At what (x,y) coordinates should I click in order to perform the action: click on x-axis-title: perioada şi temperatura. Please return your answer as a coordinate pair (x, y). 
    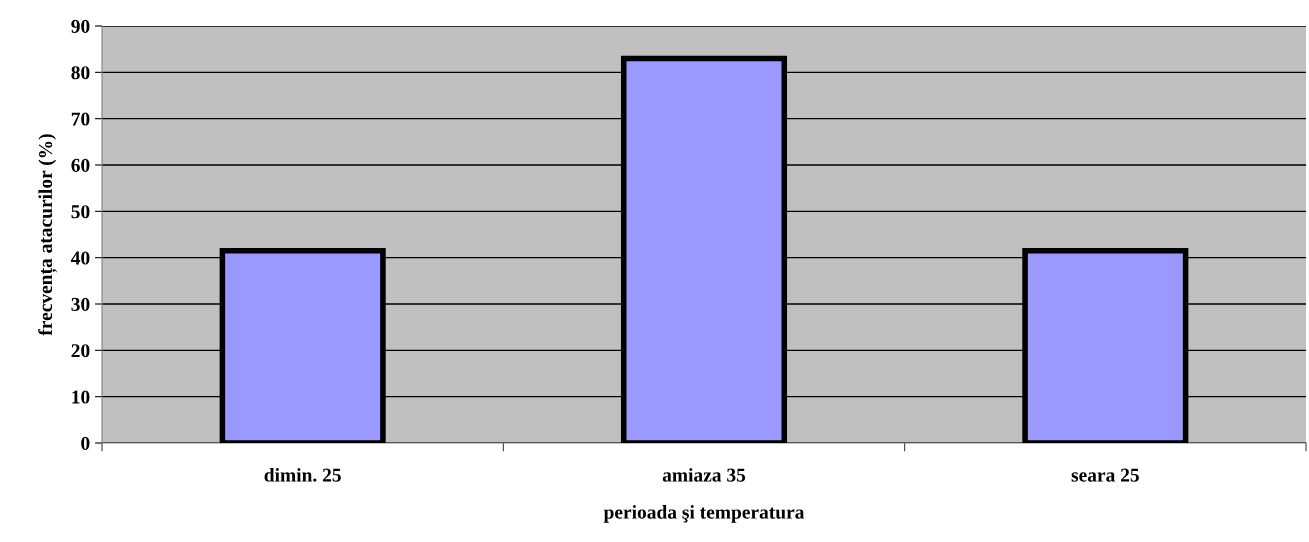
    Looking at the image, I should click on (704, 514).